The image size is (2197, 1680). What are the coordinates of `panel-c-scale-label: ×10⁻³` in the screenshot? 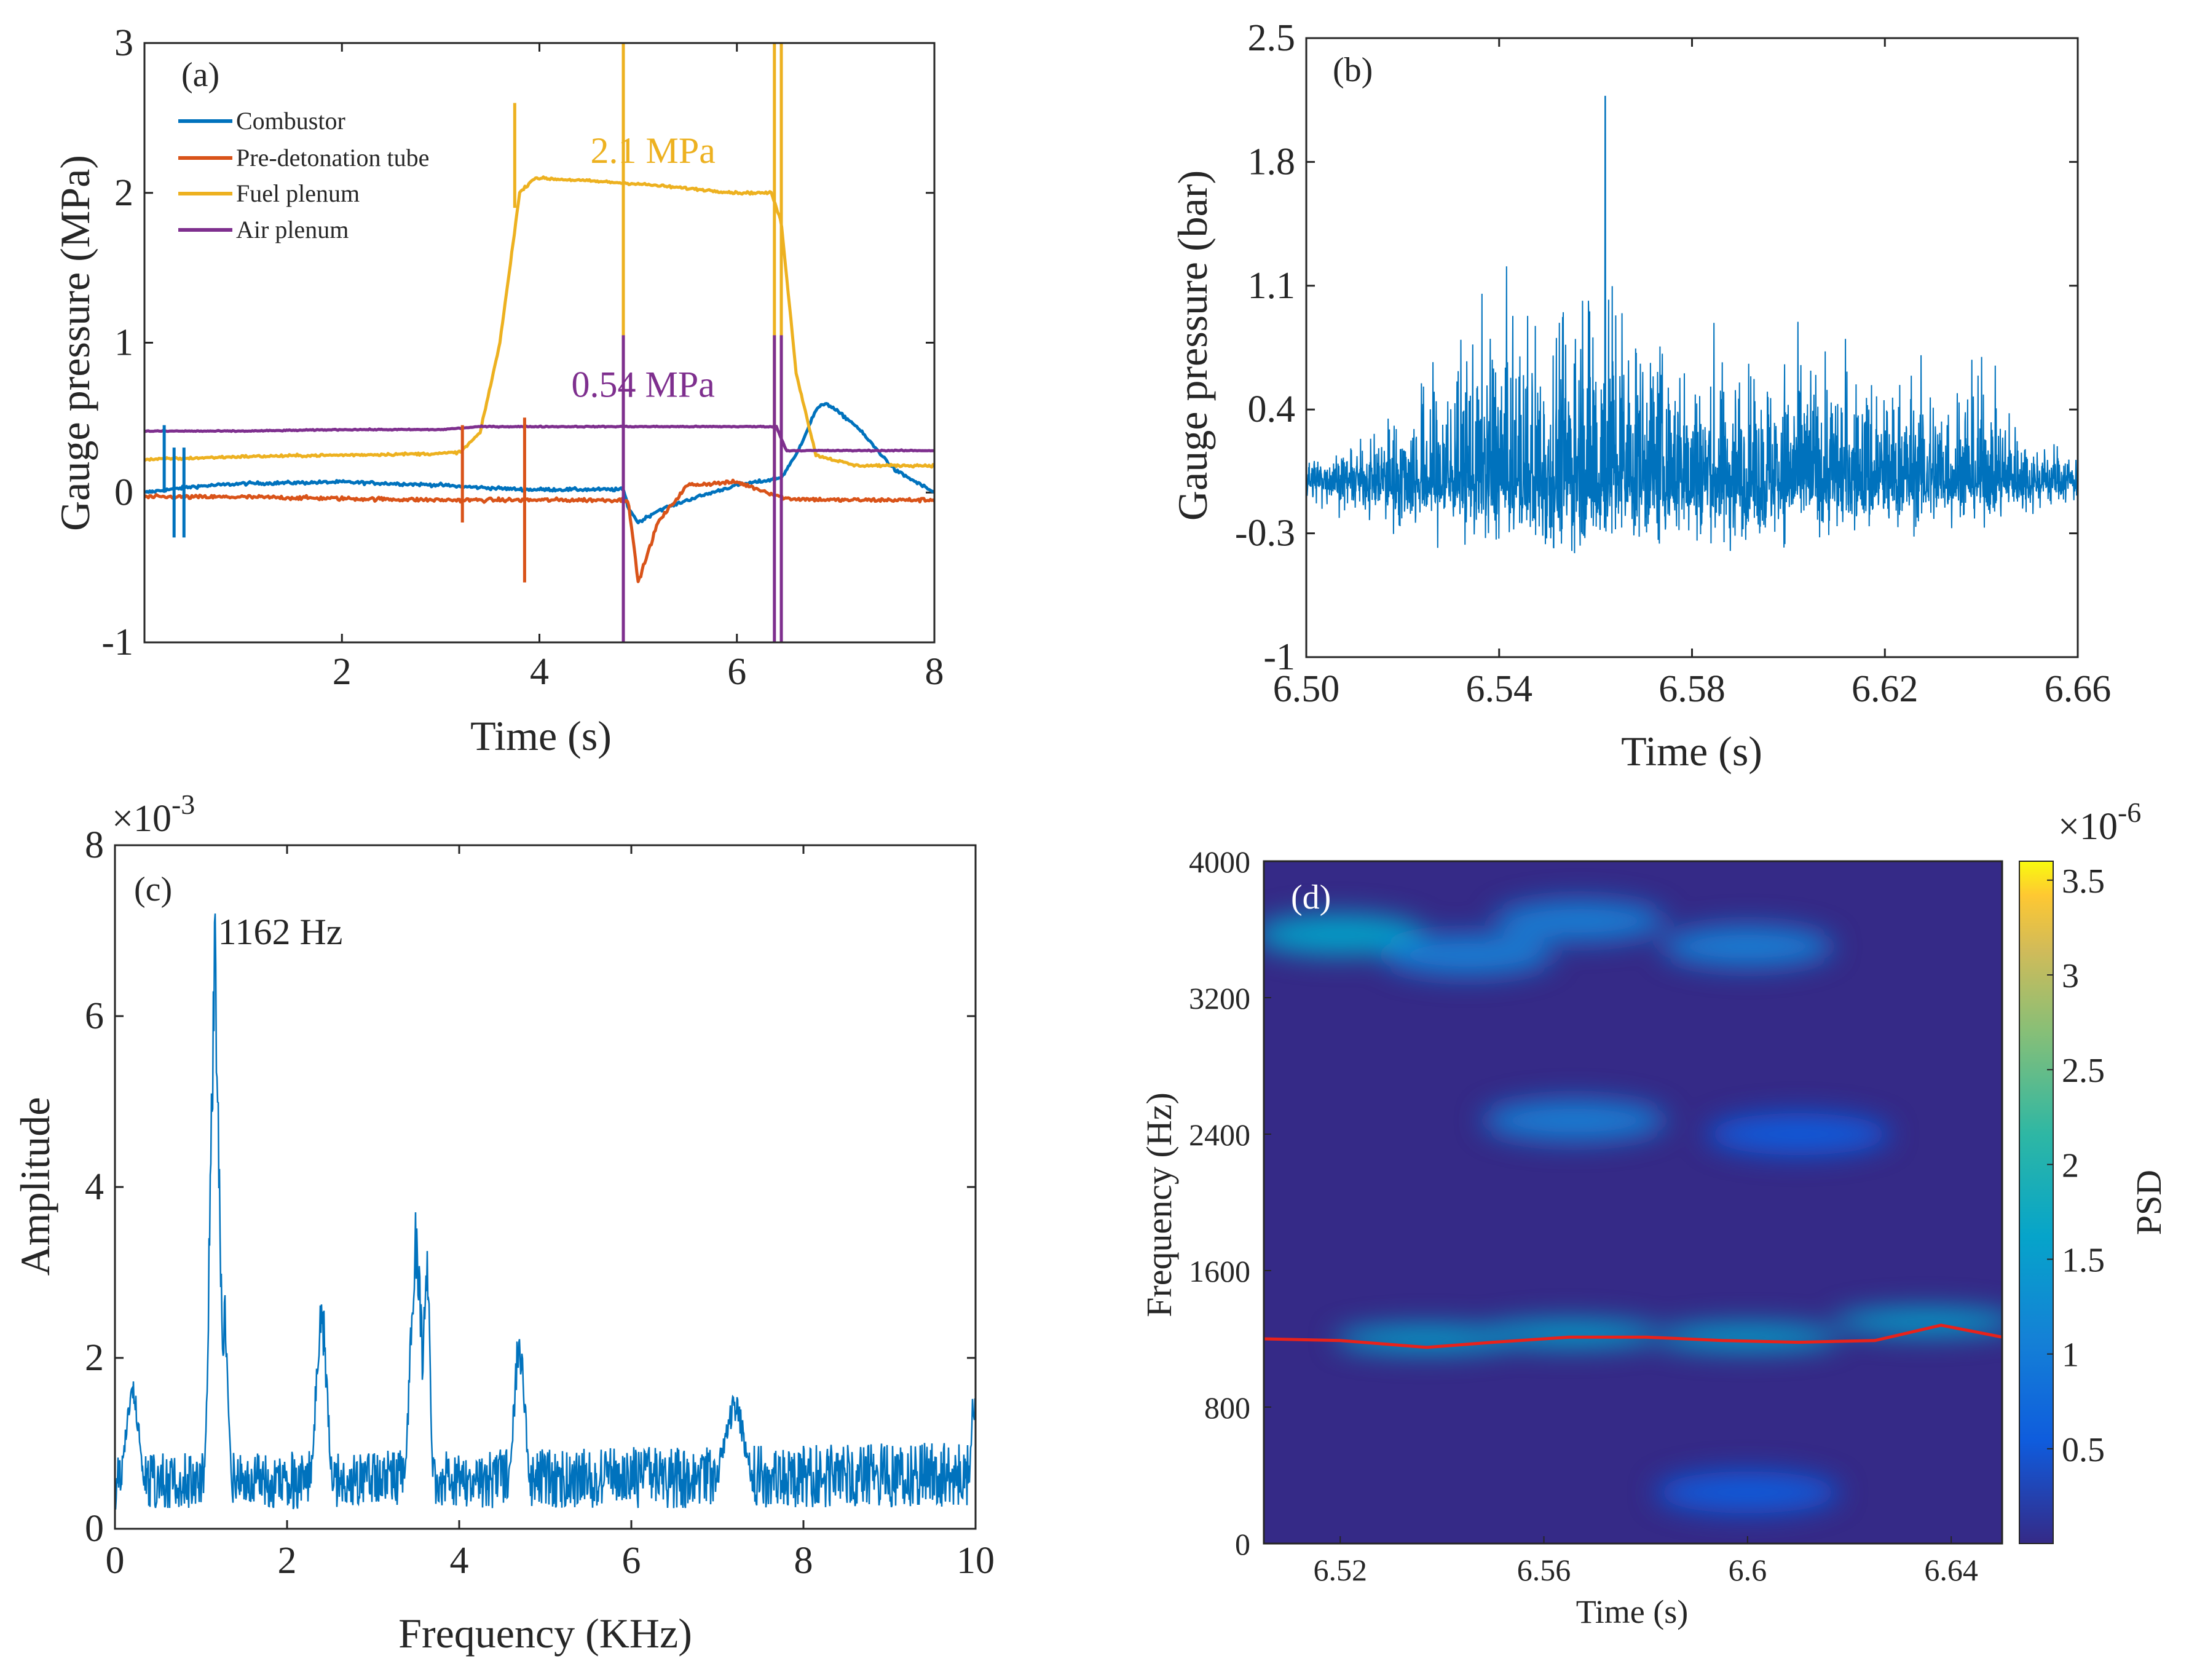 It's located at (153, 814).